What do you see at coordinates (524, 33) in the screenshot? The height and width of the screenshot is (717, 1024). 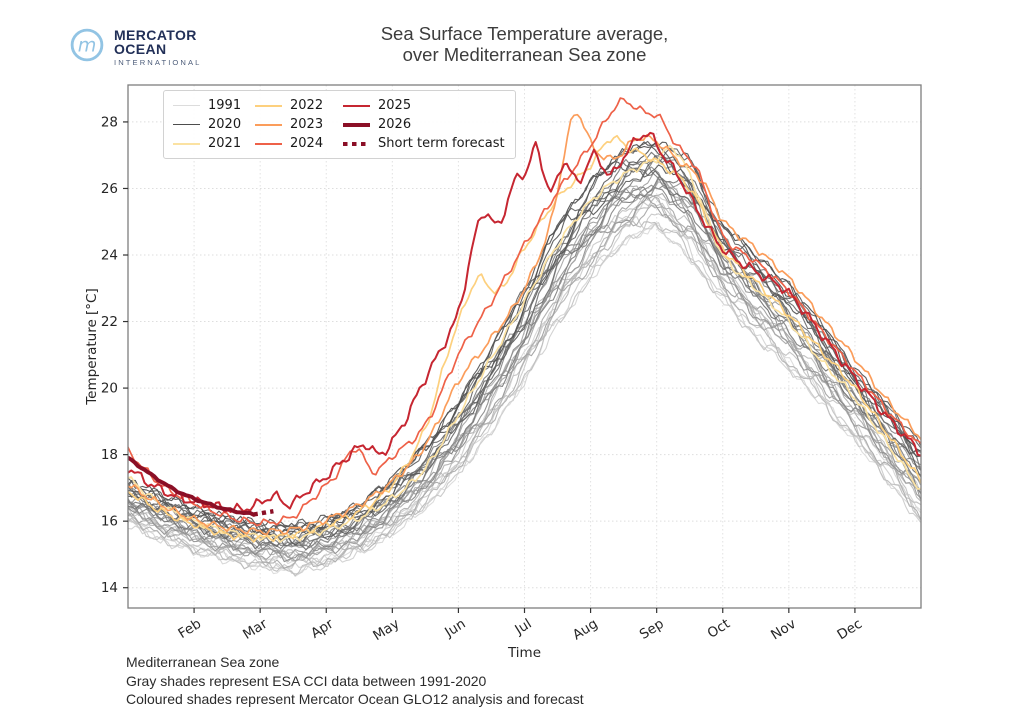 I see `chart-title-line1: Sea Surface Temperature average,` at bounding box center [524, 33].